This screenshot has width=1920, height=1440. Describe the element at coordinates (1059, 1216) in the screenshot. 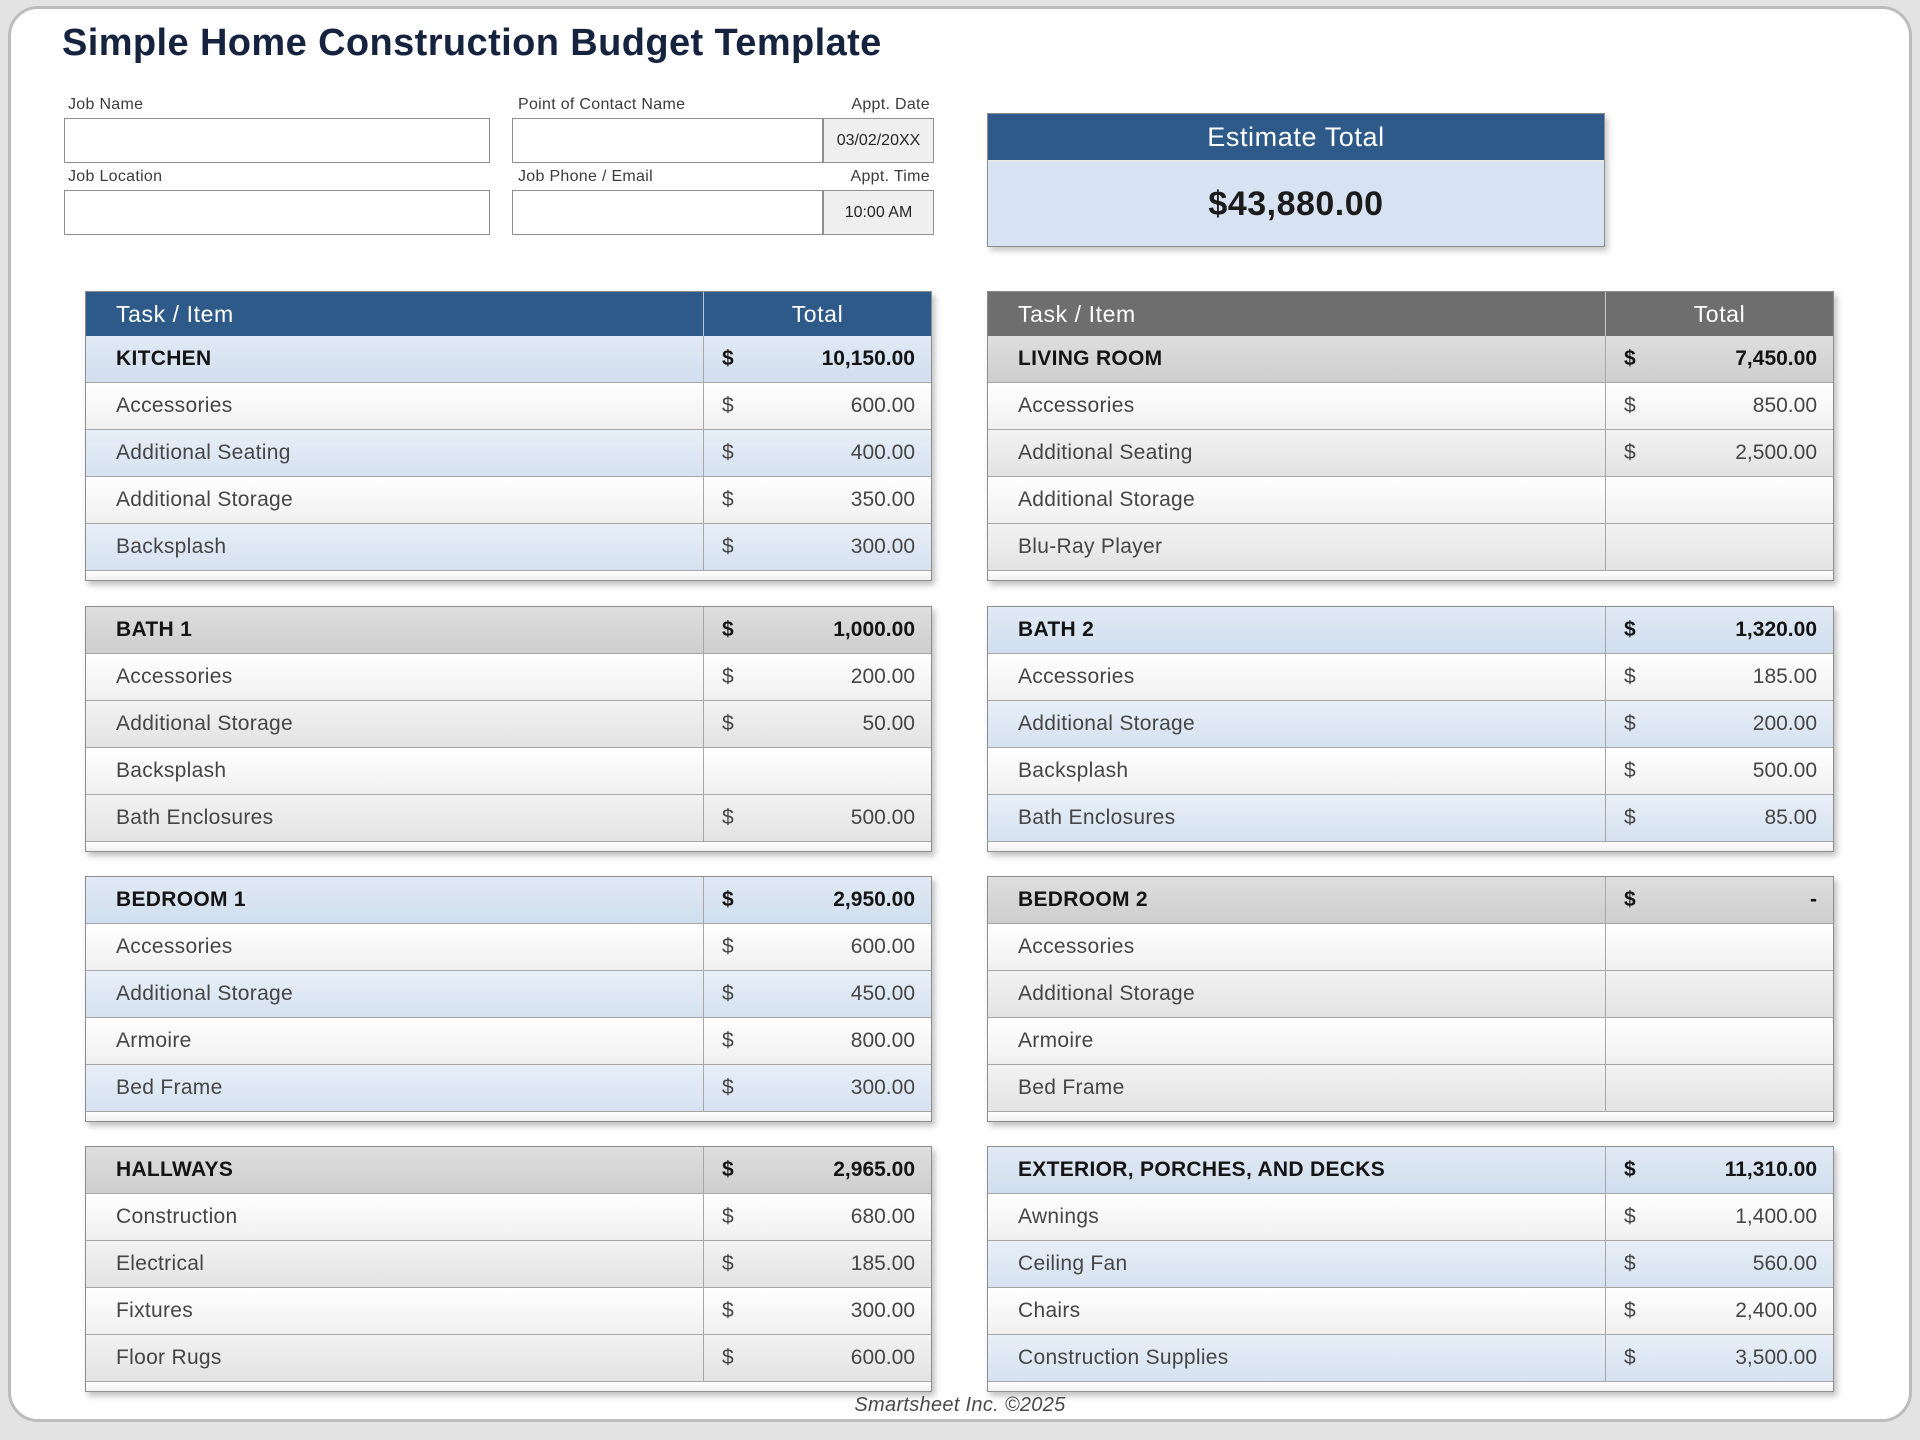

I see `item-name-cell: Awnings` at that location.